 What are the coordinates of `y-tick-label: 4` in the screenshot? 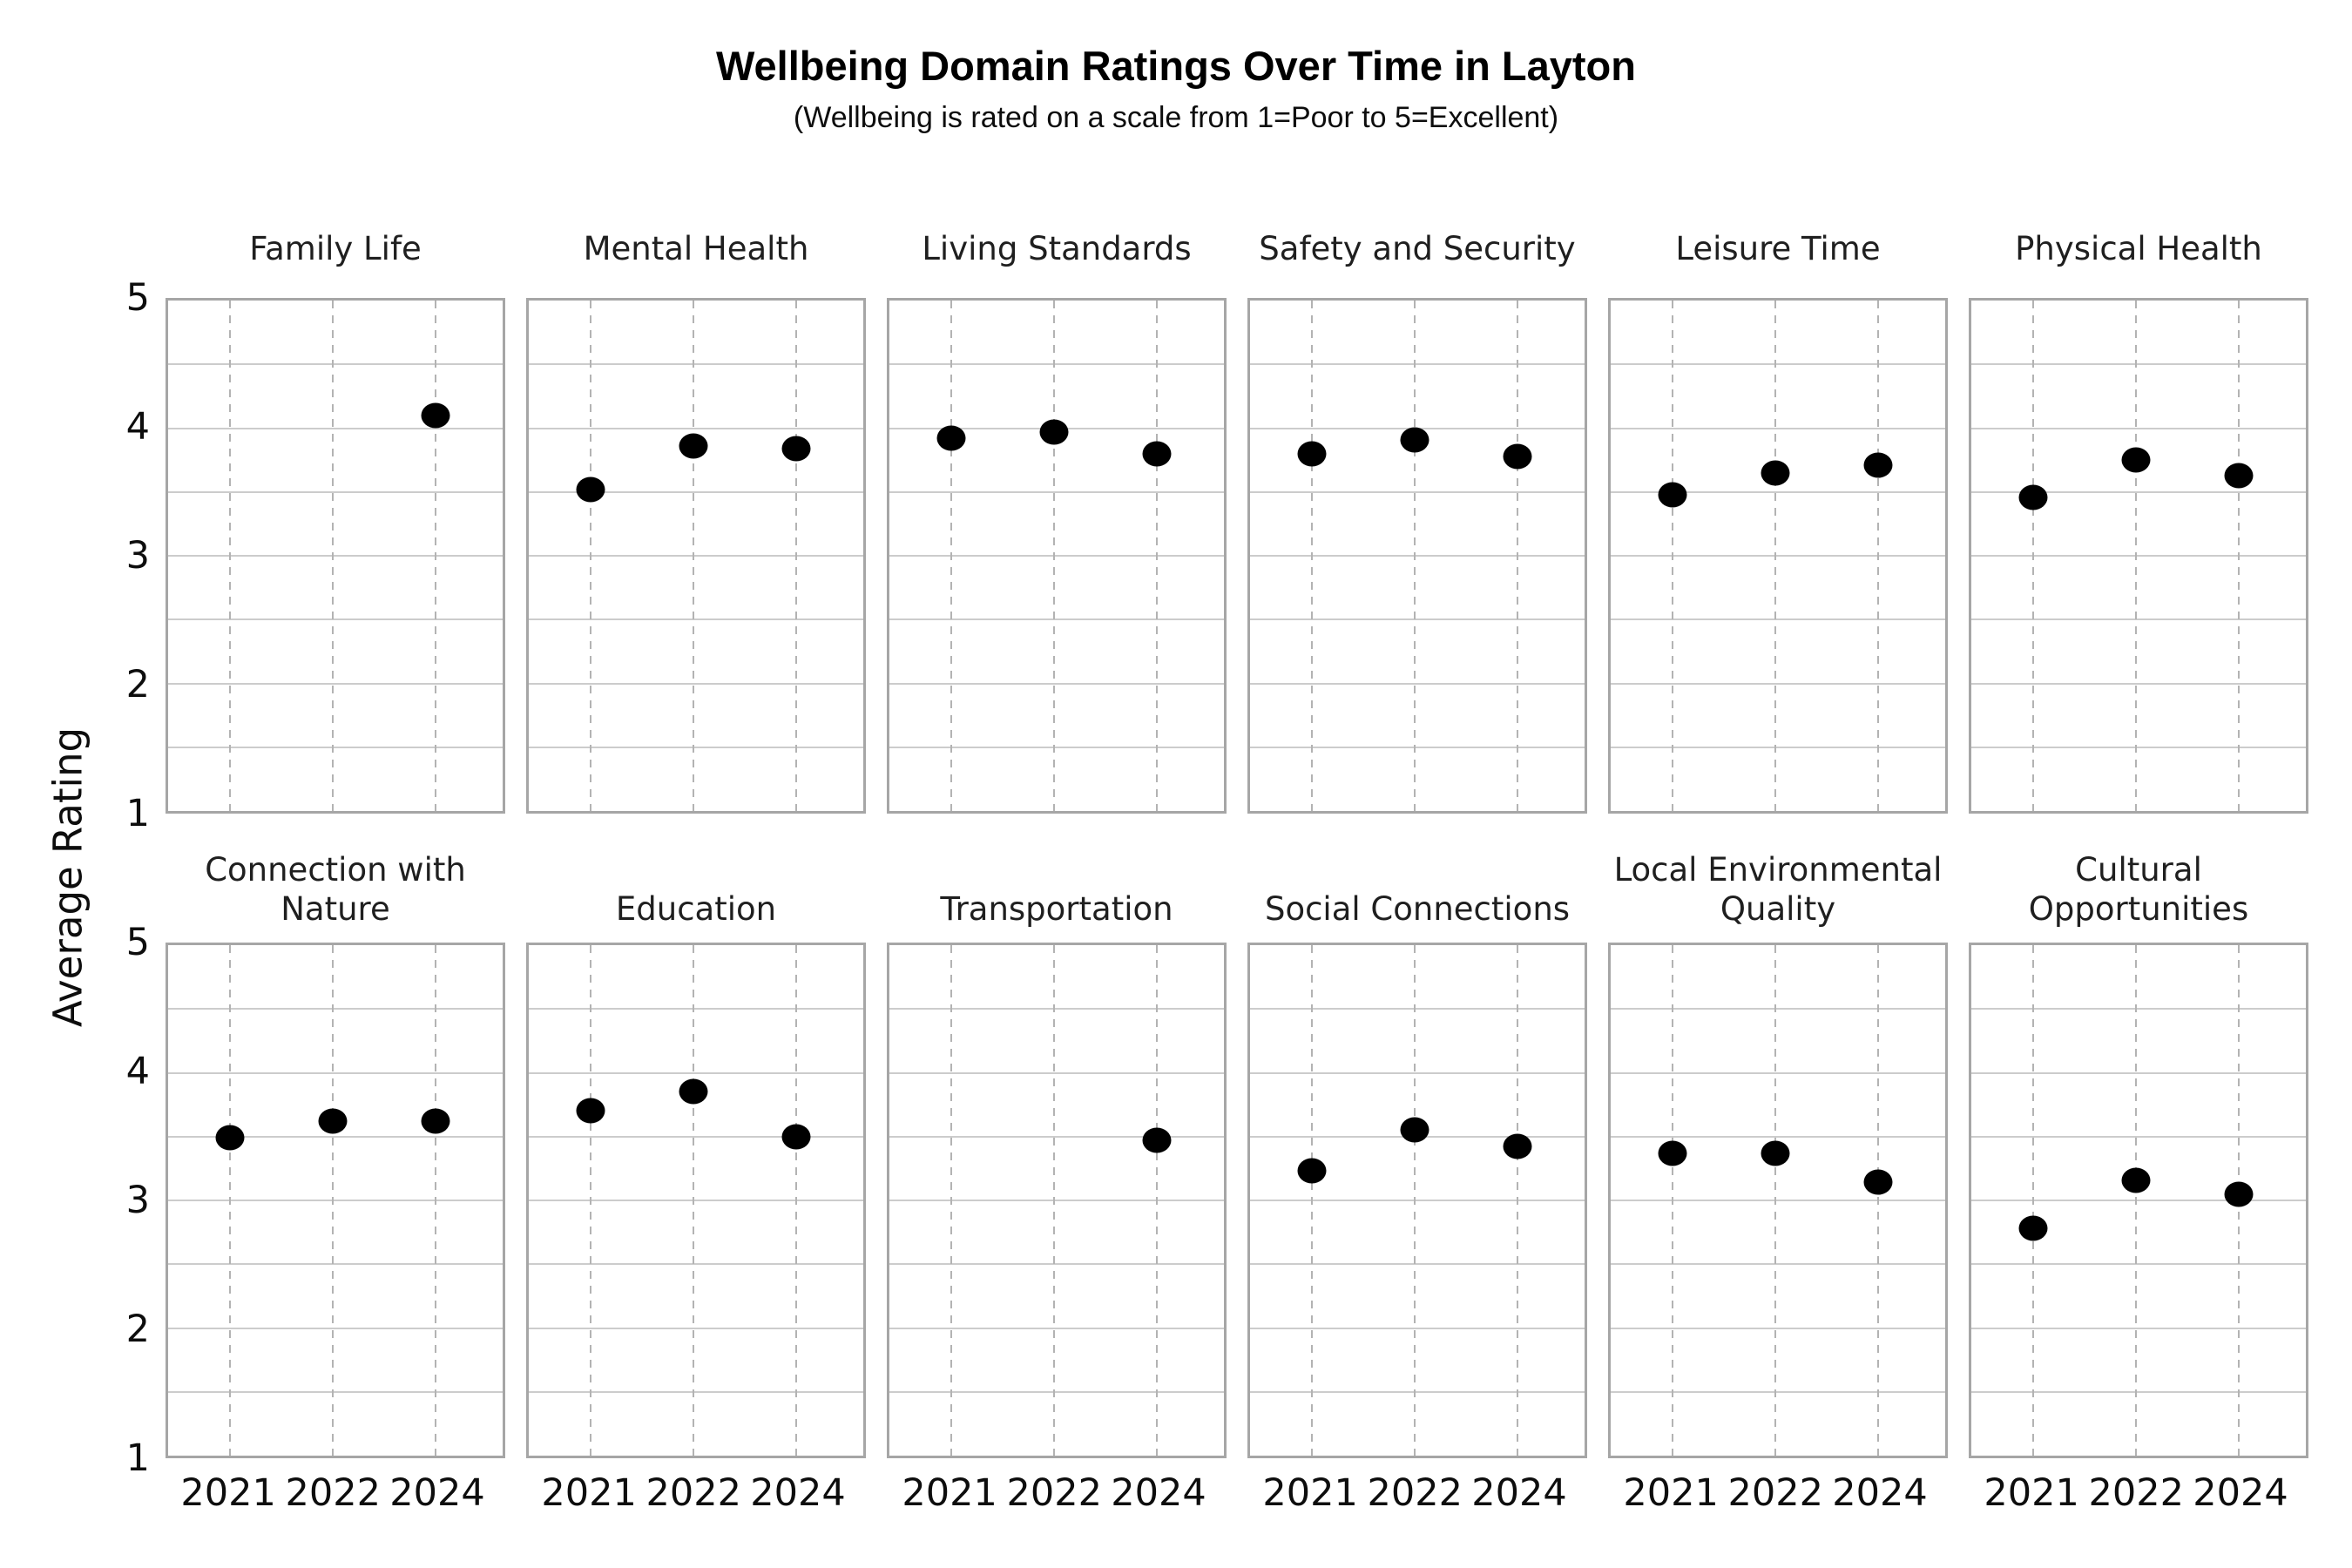 It's located at (137, 427).